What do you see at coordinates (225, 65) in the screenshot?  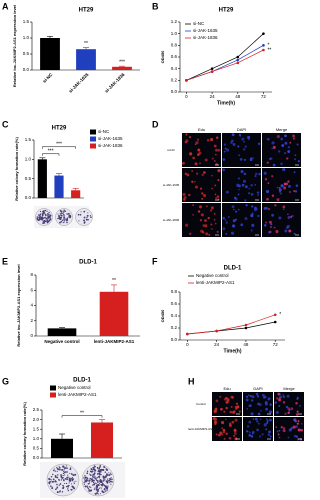 I see `line` at bounding box center [225, 65].